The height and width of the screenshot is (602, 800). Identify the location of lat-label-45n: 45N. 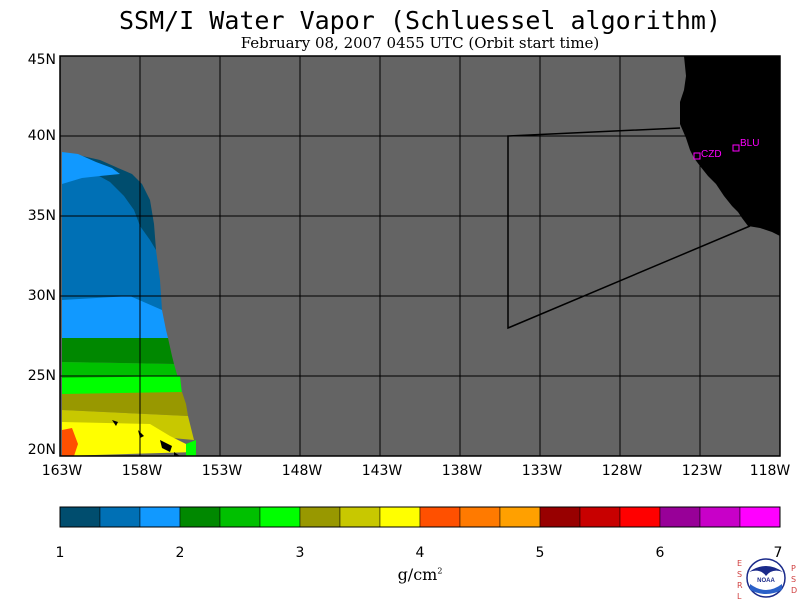
(41, 60).